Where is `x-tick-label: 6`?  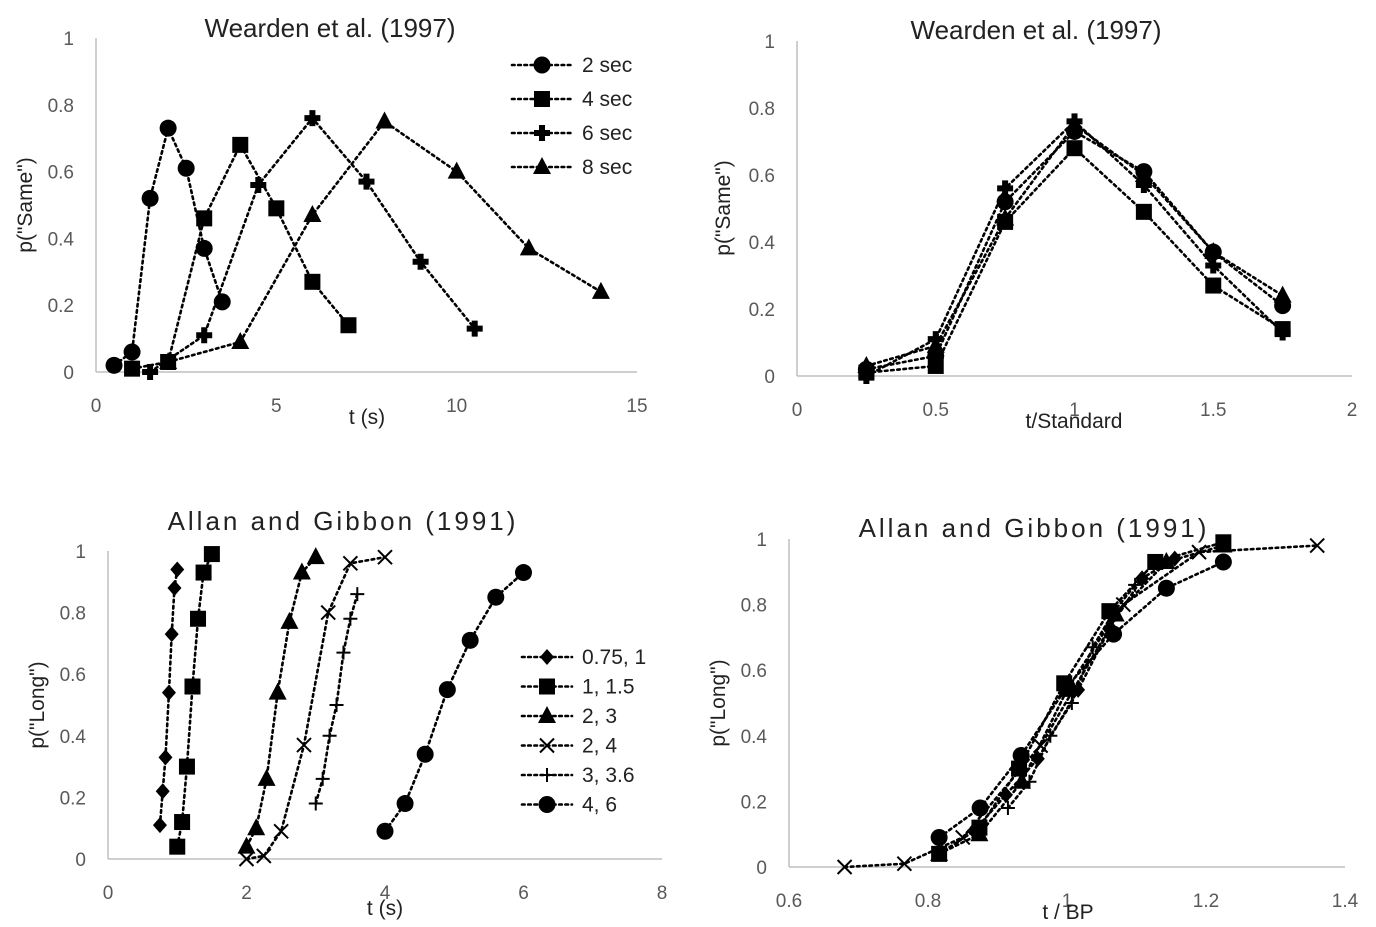 x-tick-label: 6 is located at coordinates (523, 893).